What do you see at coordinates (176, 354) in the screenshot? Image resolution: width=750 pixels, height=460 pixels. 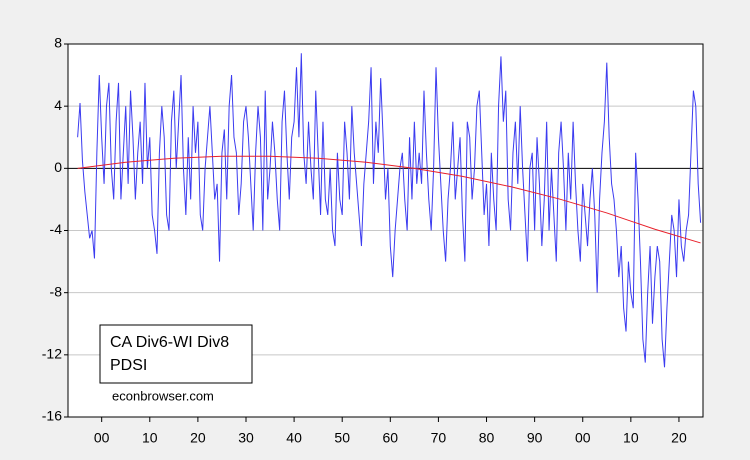 I see `label-box` at bounding box center [176, 354].